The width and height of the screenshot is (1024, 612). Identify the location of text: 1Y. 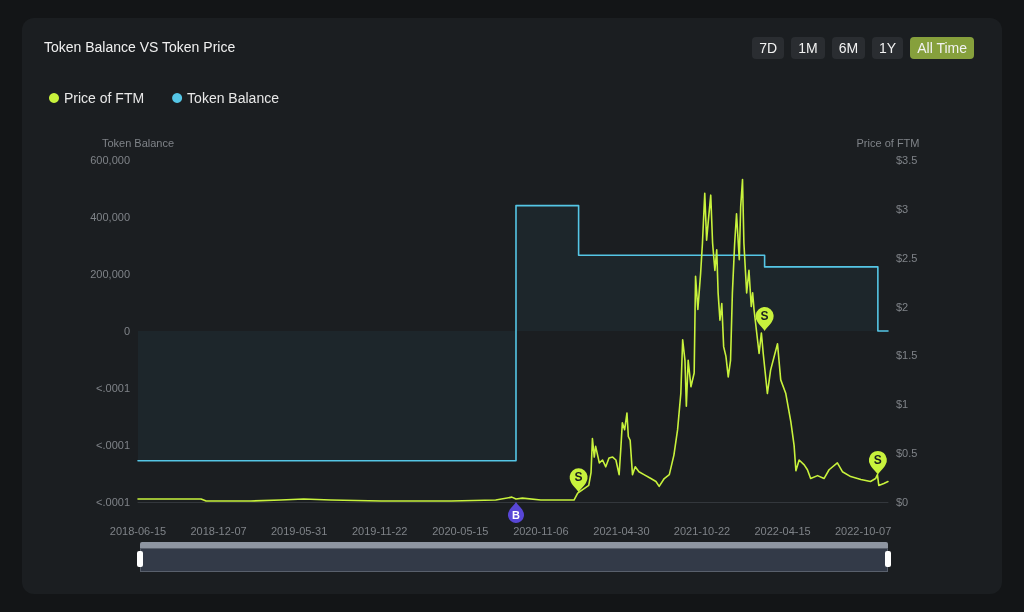
(888, 48).